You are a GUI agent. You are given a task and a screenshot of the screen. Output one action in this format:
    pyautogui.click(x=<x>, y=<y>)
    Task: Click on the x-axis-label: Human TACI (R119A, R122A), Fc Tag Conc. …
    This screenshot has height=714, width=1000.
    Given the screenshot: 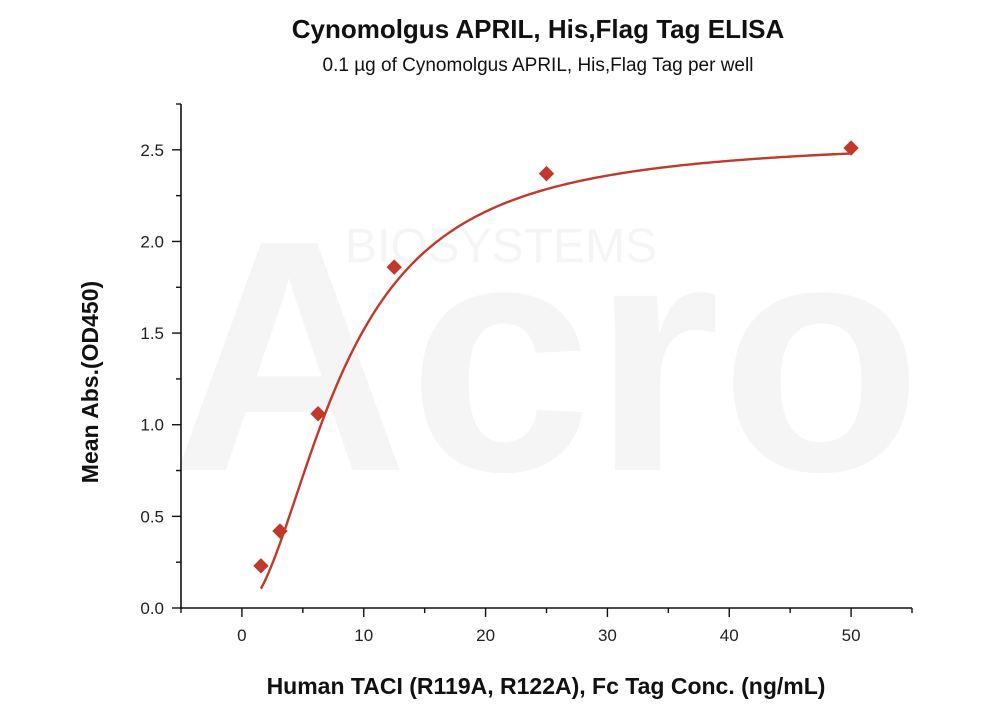 What is the action you would take?
    pyautogui.click(x=546, y=686)
    